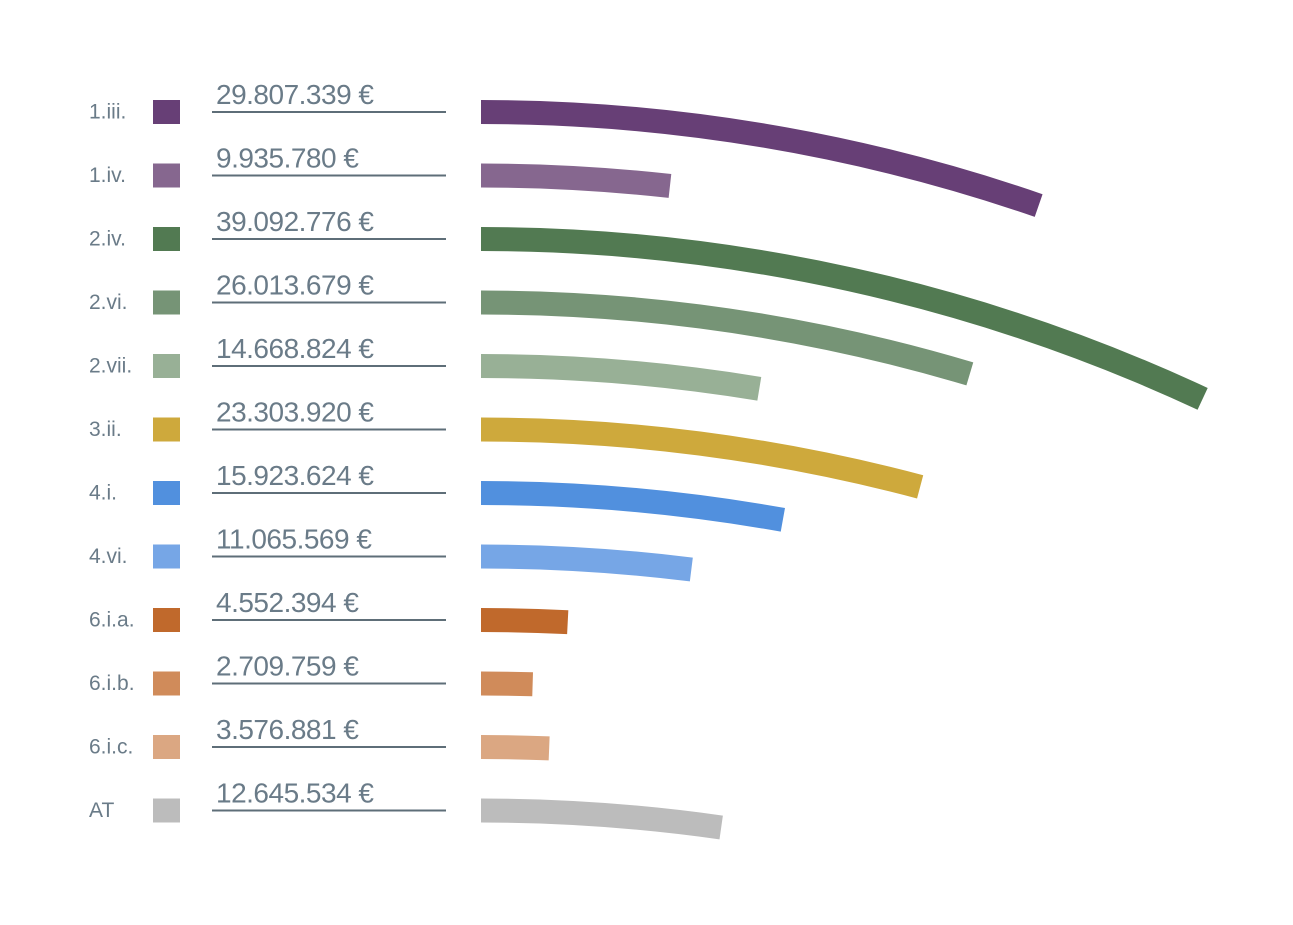 Image resolution: width=1293 pixels, height=925 pixels. Describe the element at coordinates (295, 412) in the screenshot. I see `value-label: 23.303.920 €` at that location.